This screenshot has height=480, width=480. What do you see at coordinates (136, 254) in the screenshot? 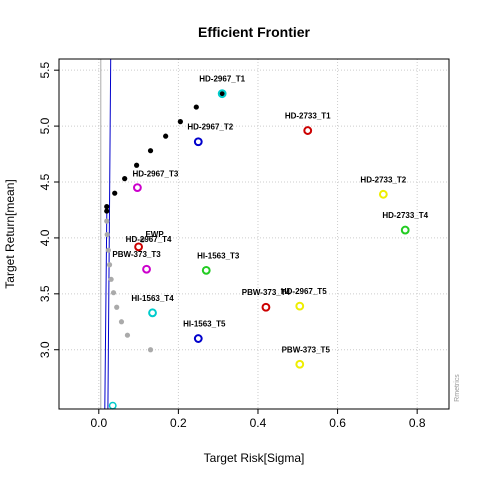
I see `asset-label: PBW-373_T3` at bounding box center [136, 254].